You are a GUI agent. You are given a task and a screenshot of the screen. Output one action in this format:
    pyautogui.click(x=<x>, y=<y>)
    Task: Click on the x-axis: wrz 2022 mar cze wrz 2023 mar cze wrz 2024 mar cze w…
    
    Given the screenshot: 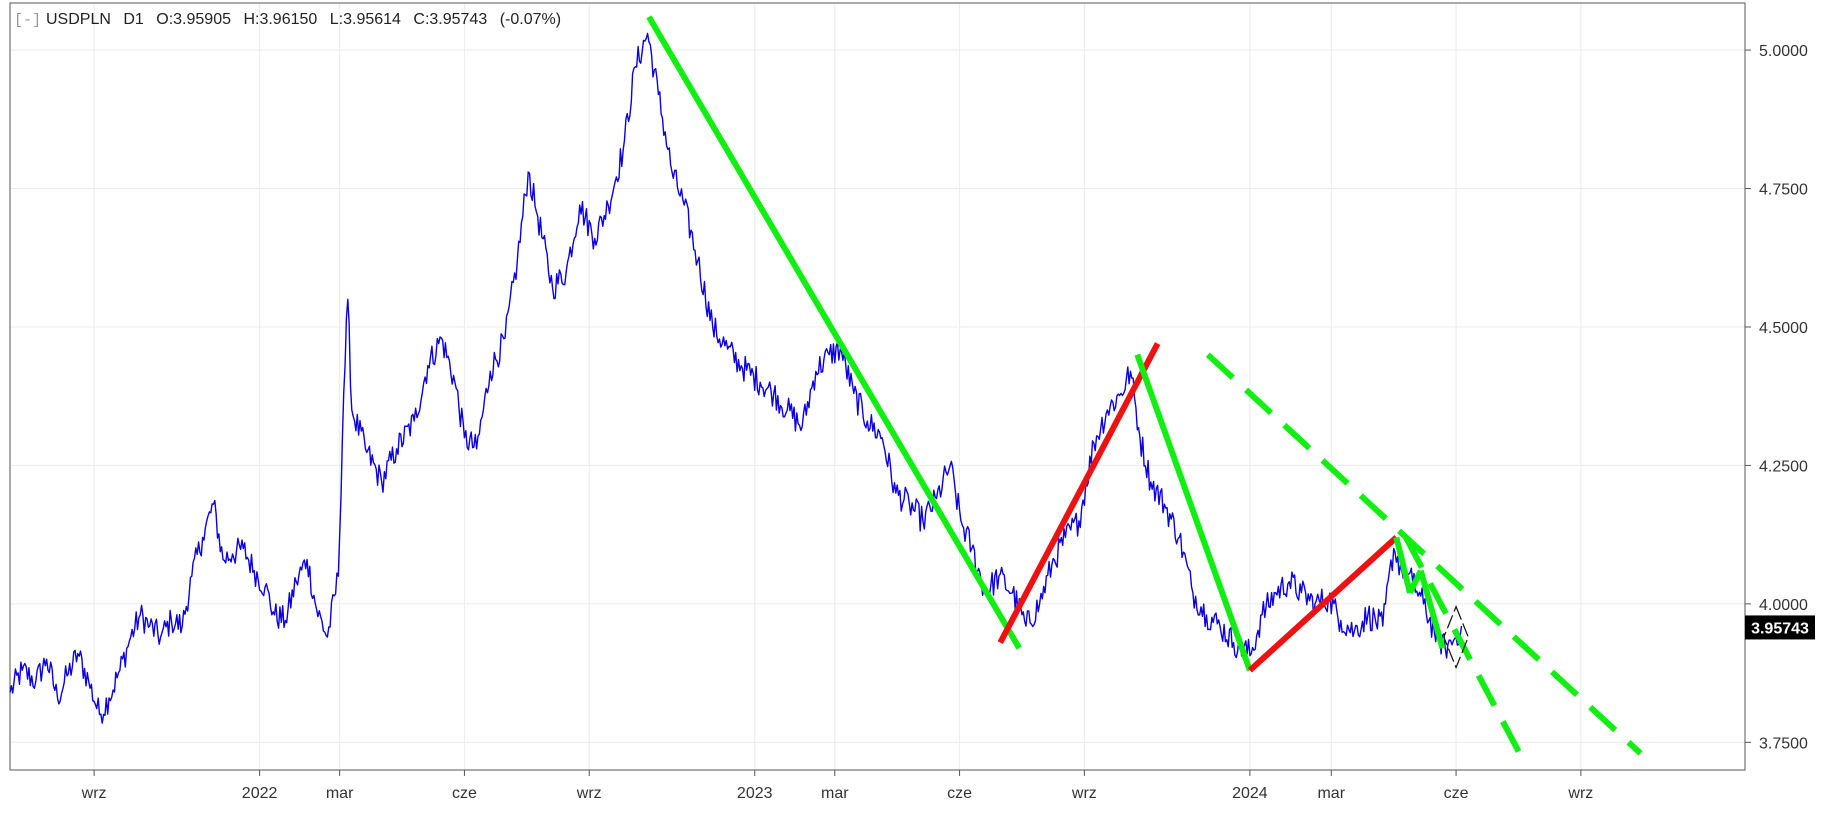 What is the action you would take?
    pyautogui.click(x=837, y=786)
    